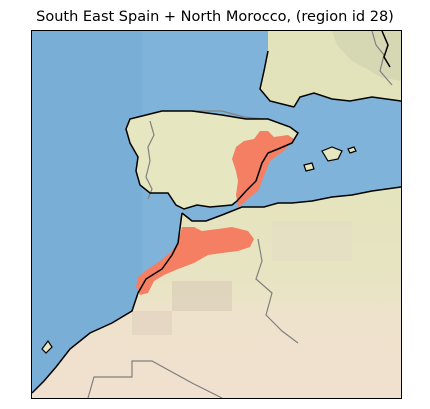 This screenshot has height=409, width=430. What do you see at coordinates (228, 115) in the screenshot?
I see `border-spain-france` at bounding box center [228, 115].